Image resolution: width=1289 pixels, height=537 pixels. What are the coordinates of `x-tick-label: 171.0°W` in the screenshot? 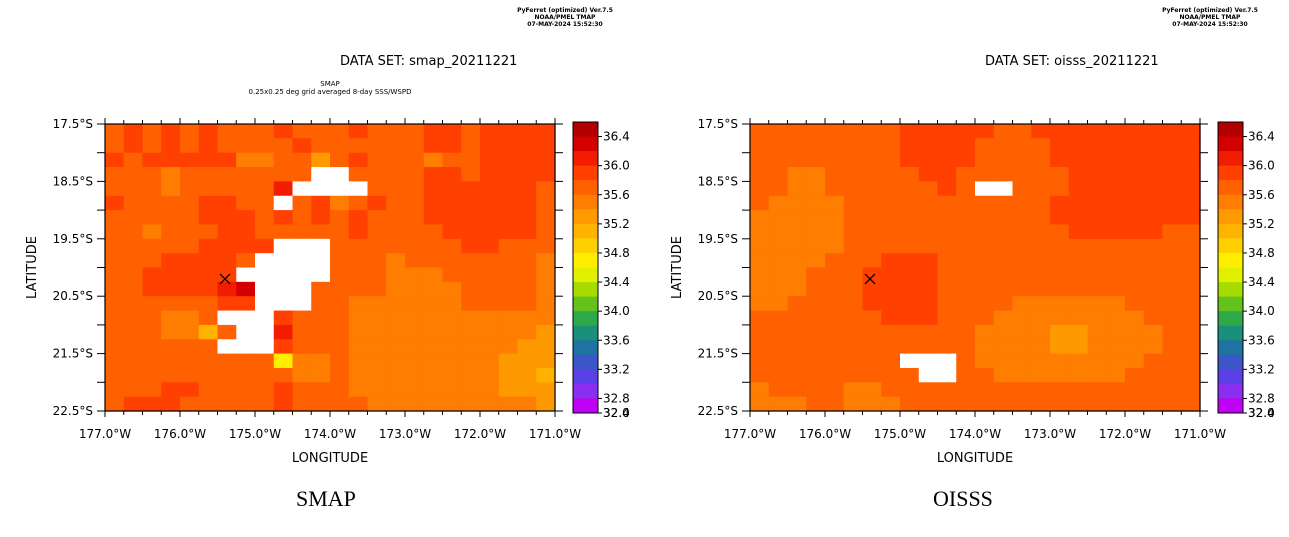 It's located at (1200, 434).